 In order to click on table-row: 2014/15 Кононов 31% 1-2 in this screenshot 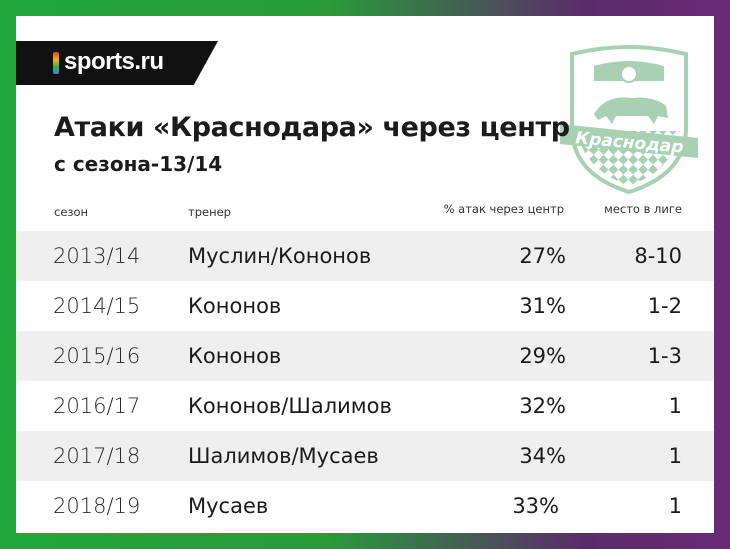, I will do `click(365, 306)`.